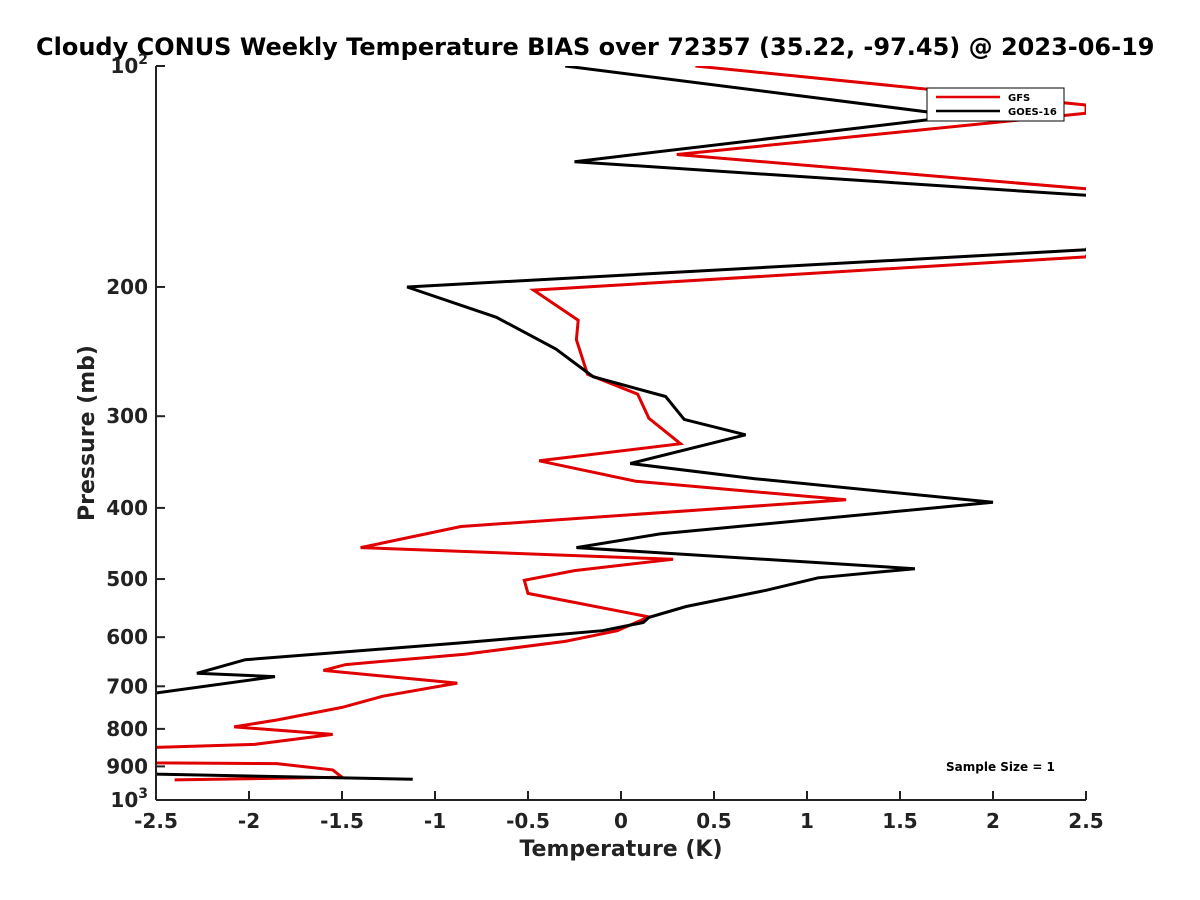  I want to click on x-ticks: -2.5 -2 -1.5 -1 -0.5 0 0.5 1 1.5 2 2.5, so click(619, 812).